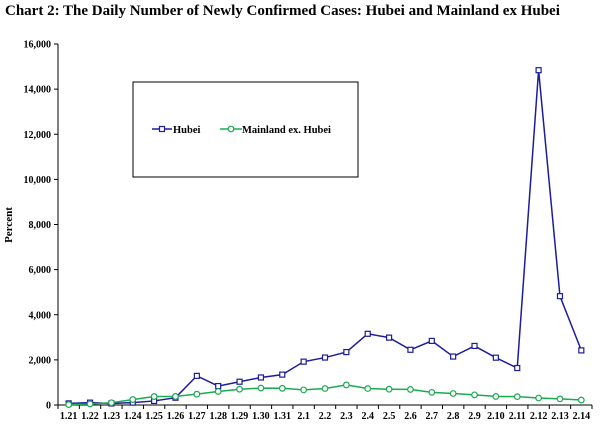 The width and height of the screenshot is (610, 428). I want to click on legend-box, so click(245, 129).